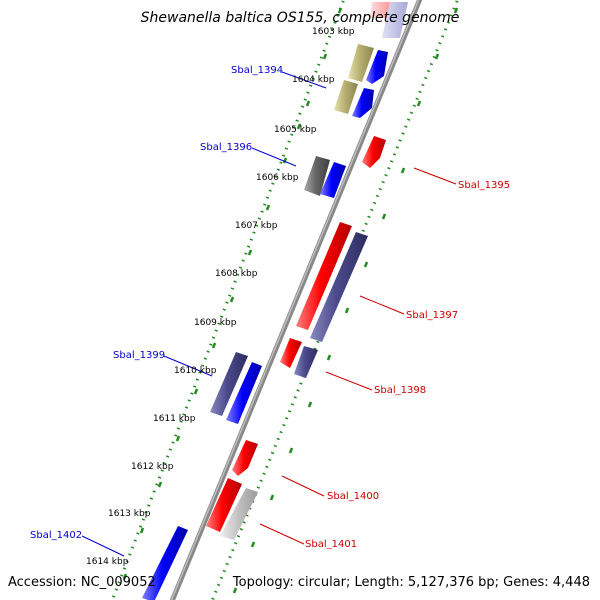  Describe the element at coordinates (432, 315) in the screenshot. I see `gene-label-sbal-1397: Sbal_1397` at that location.